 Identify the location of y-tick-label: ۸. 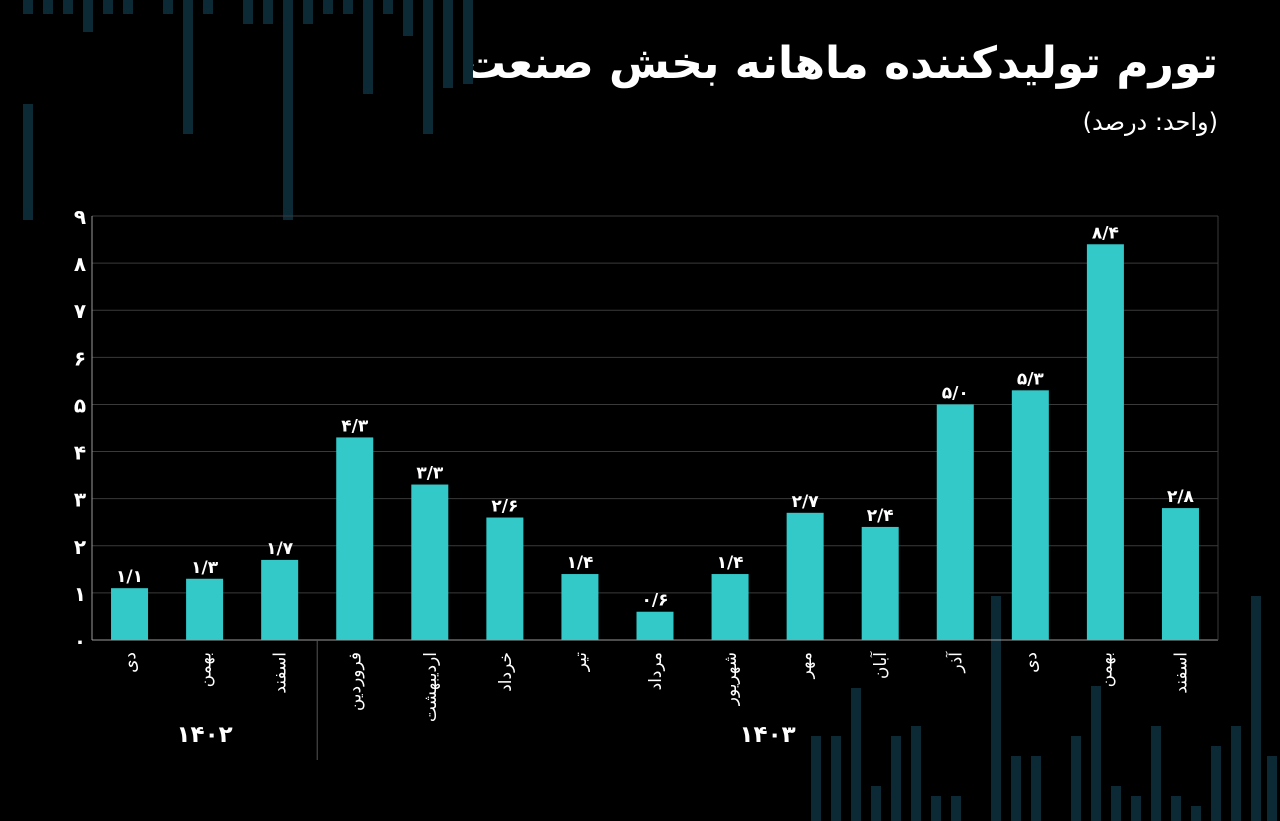
(80, 264).